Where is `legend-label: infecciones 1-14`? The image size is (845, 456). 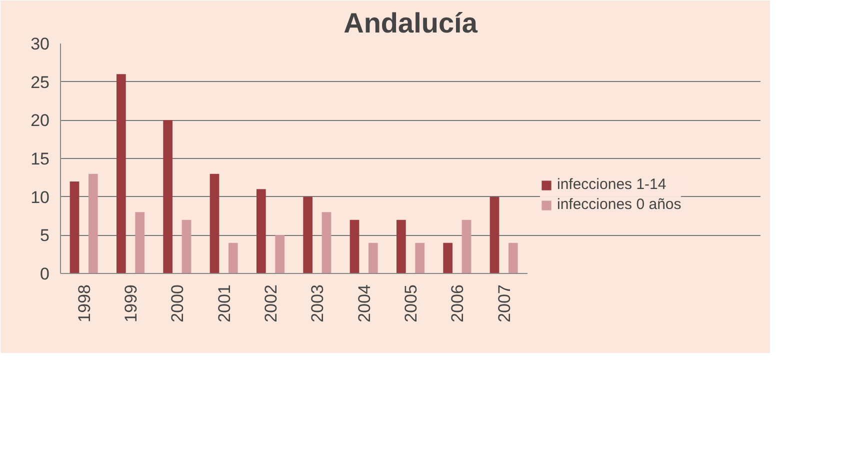
legend-label: infecciones 1-14 is located at coordinates (611, 184).